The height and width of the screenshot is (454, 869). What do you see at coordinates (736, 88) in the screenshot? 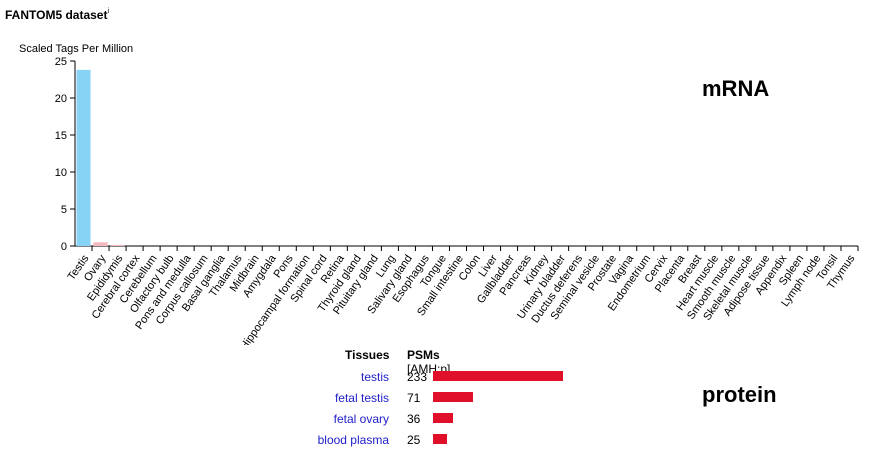
I see `mrna-label: mRNA` at bounding box center [736, 88].